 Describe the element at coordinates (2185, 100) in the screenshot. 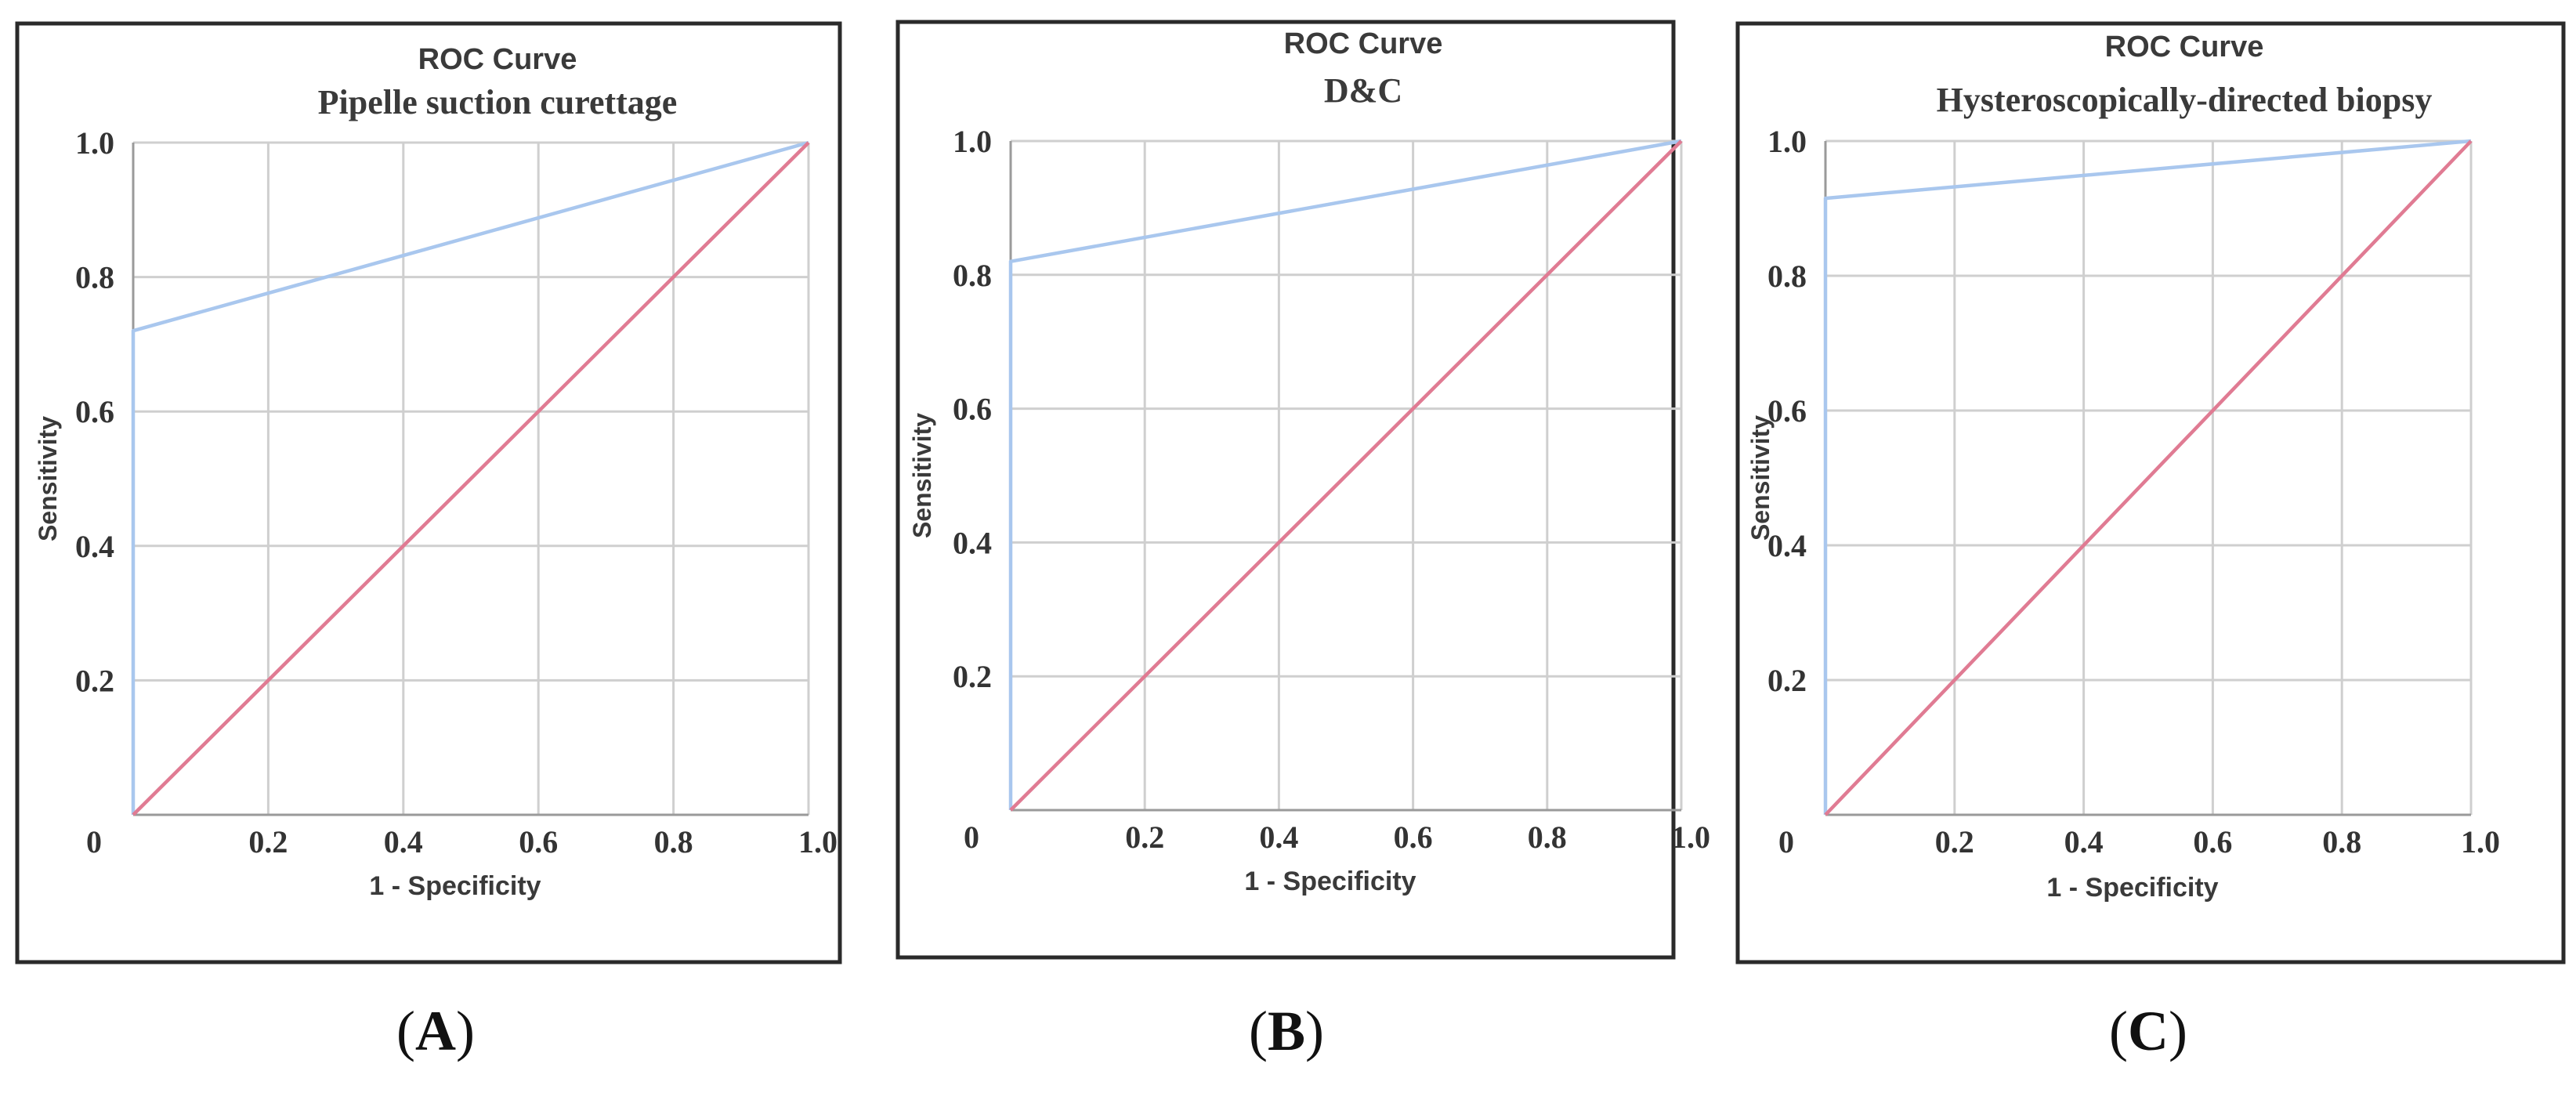

I see `chart-subtitle: Hysteroscopically-directed biopsy` at that location.